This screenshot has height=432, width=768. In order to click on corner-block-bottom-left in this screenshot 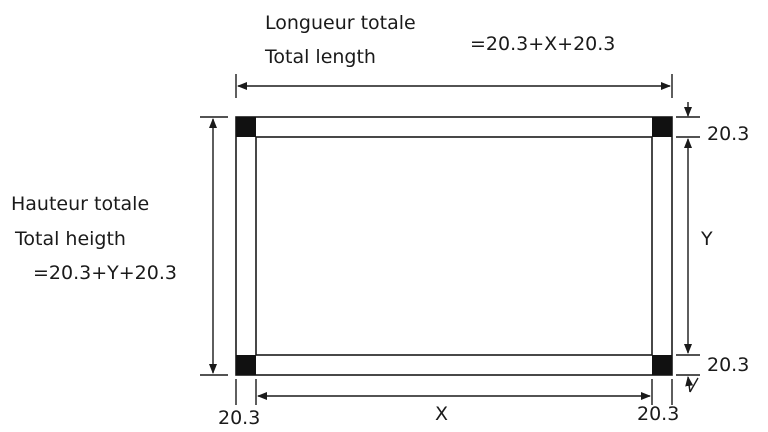, I will do `click(246, 365)`.